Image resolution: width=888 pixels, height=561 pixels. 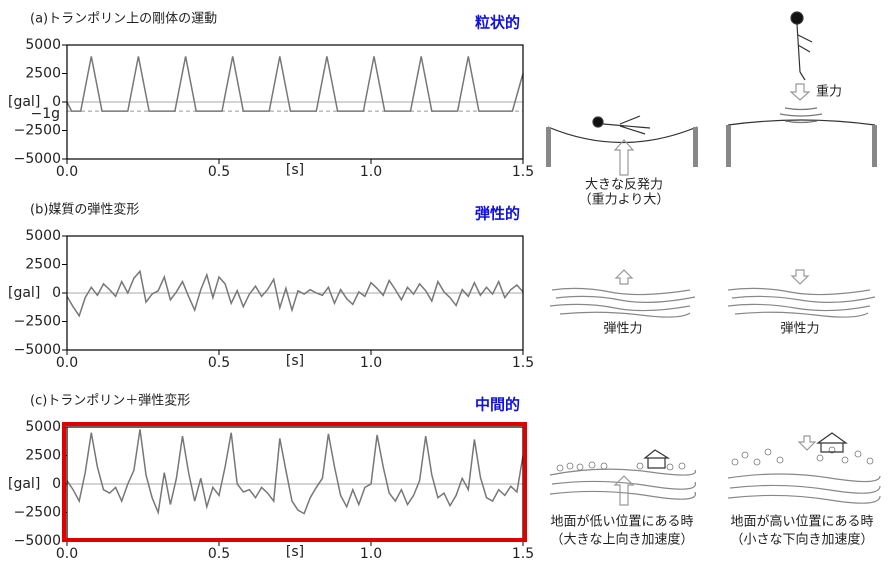 I want to click on label: 地面が高い位置にある時, so click(x=801, y=522).